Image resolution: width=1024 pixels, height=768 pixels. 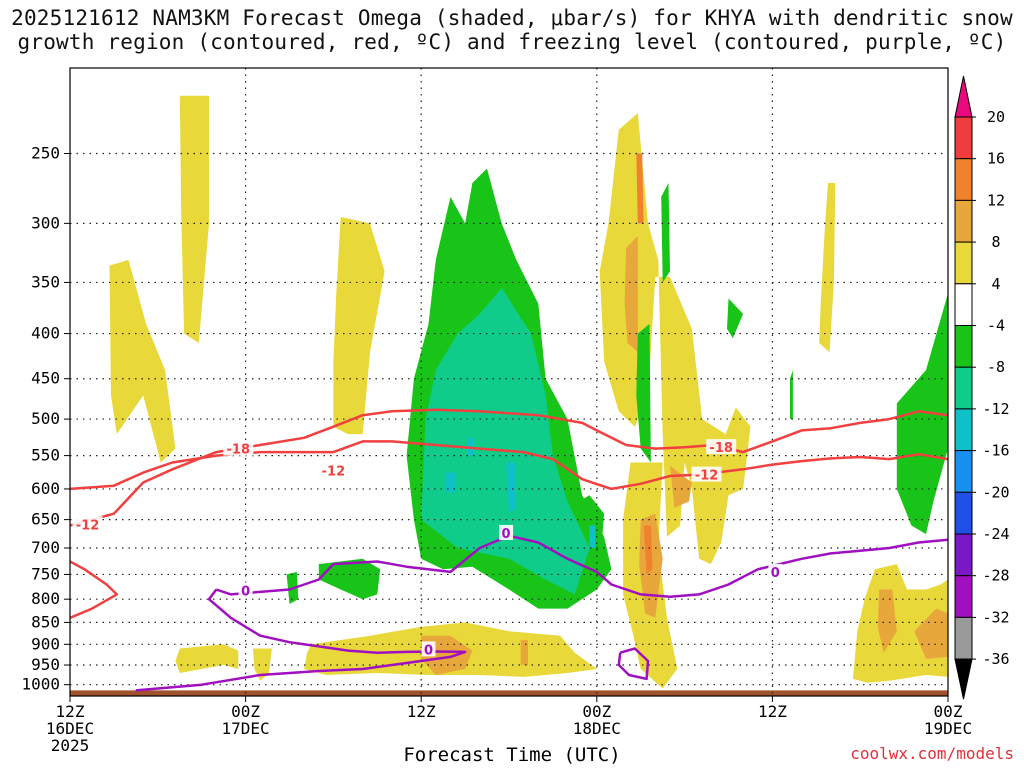 What do you see at coordinates (996, 117) in the screenshot?
I see `colorbar-label-0: 20` at bounding box center [996, 117].